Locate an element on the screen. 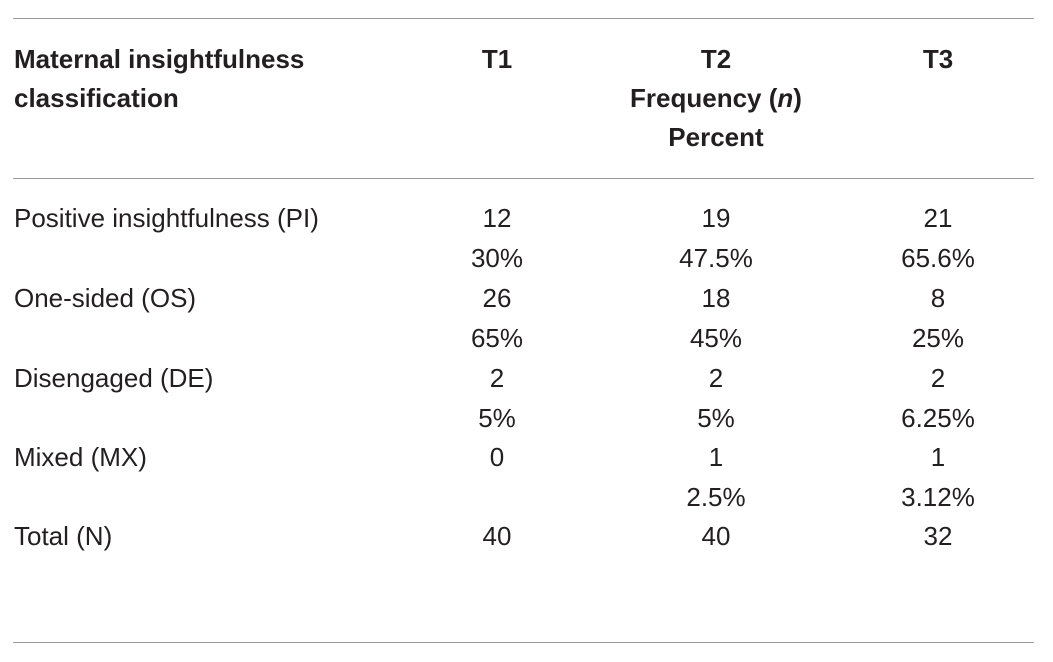 The width and height of the screenshot is (1053, 662). header-row-label: Maternal insightfulness classification is located at coordinates (224, 79).